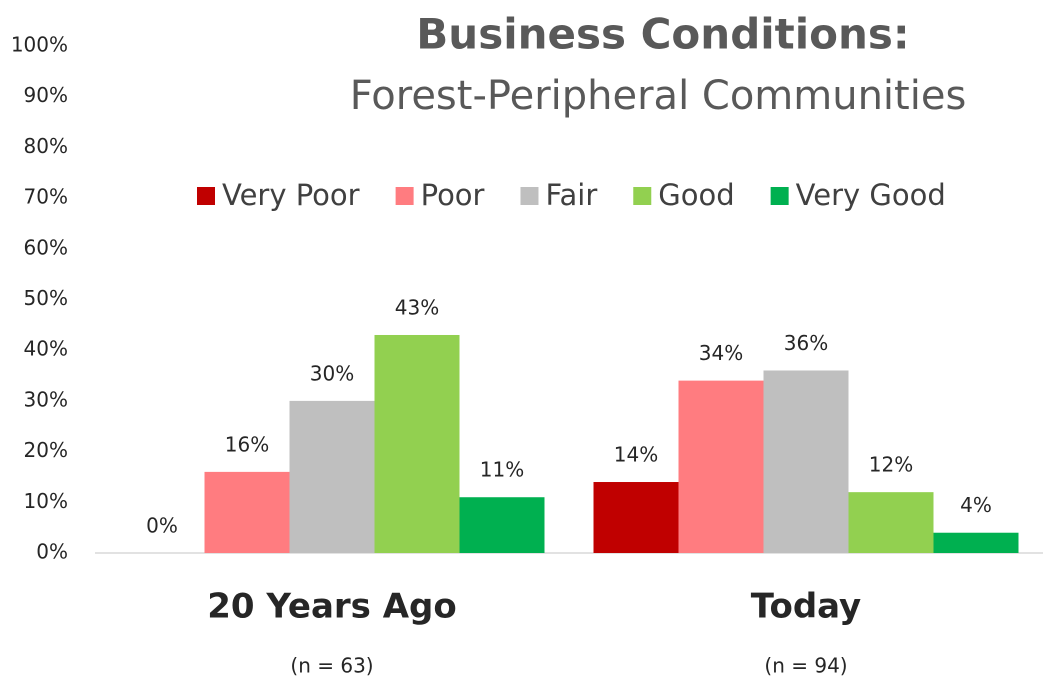 The image size is (1055, 684). I want to click on data-label: 12%, so click(891, 465).